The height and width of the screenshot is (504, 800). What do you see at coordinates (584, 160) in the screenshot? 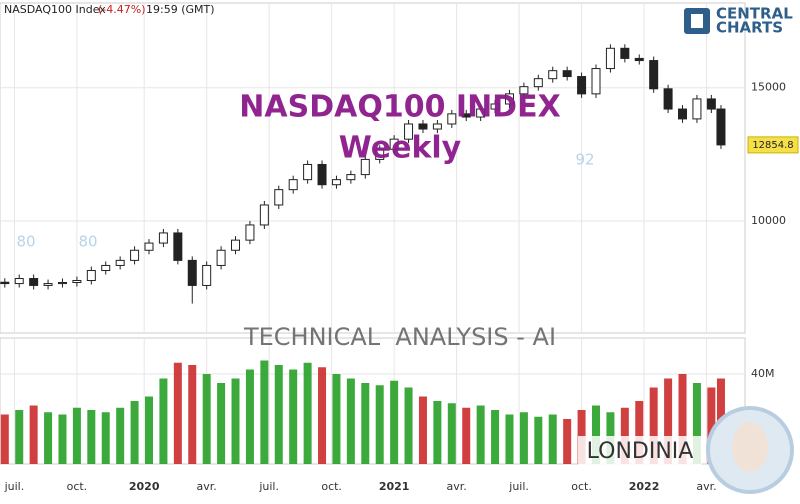
I see `watermark-label: 92` at bounding box center [584, 160].